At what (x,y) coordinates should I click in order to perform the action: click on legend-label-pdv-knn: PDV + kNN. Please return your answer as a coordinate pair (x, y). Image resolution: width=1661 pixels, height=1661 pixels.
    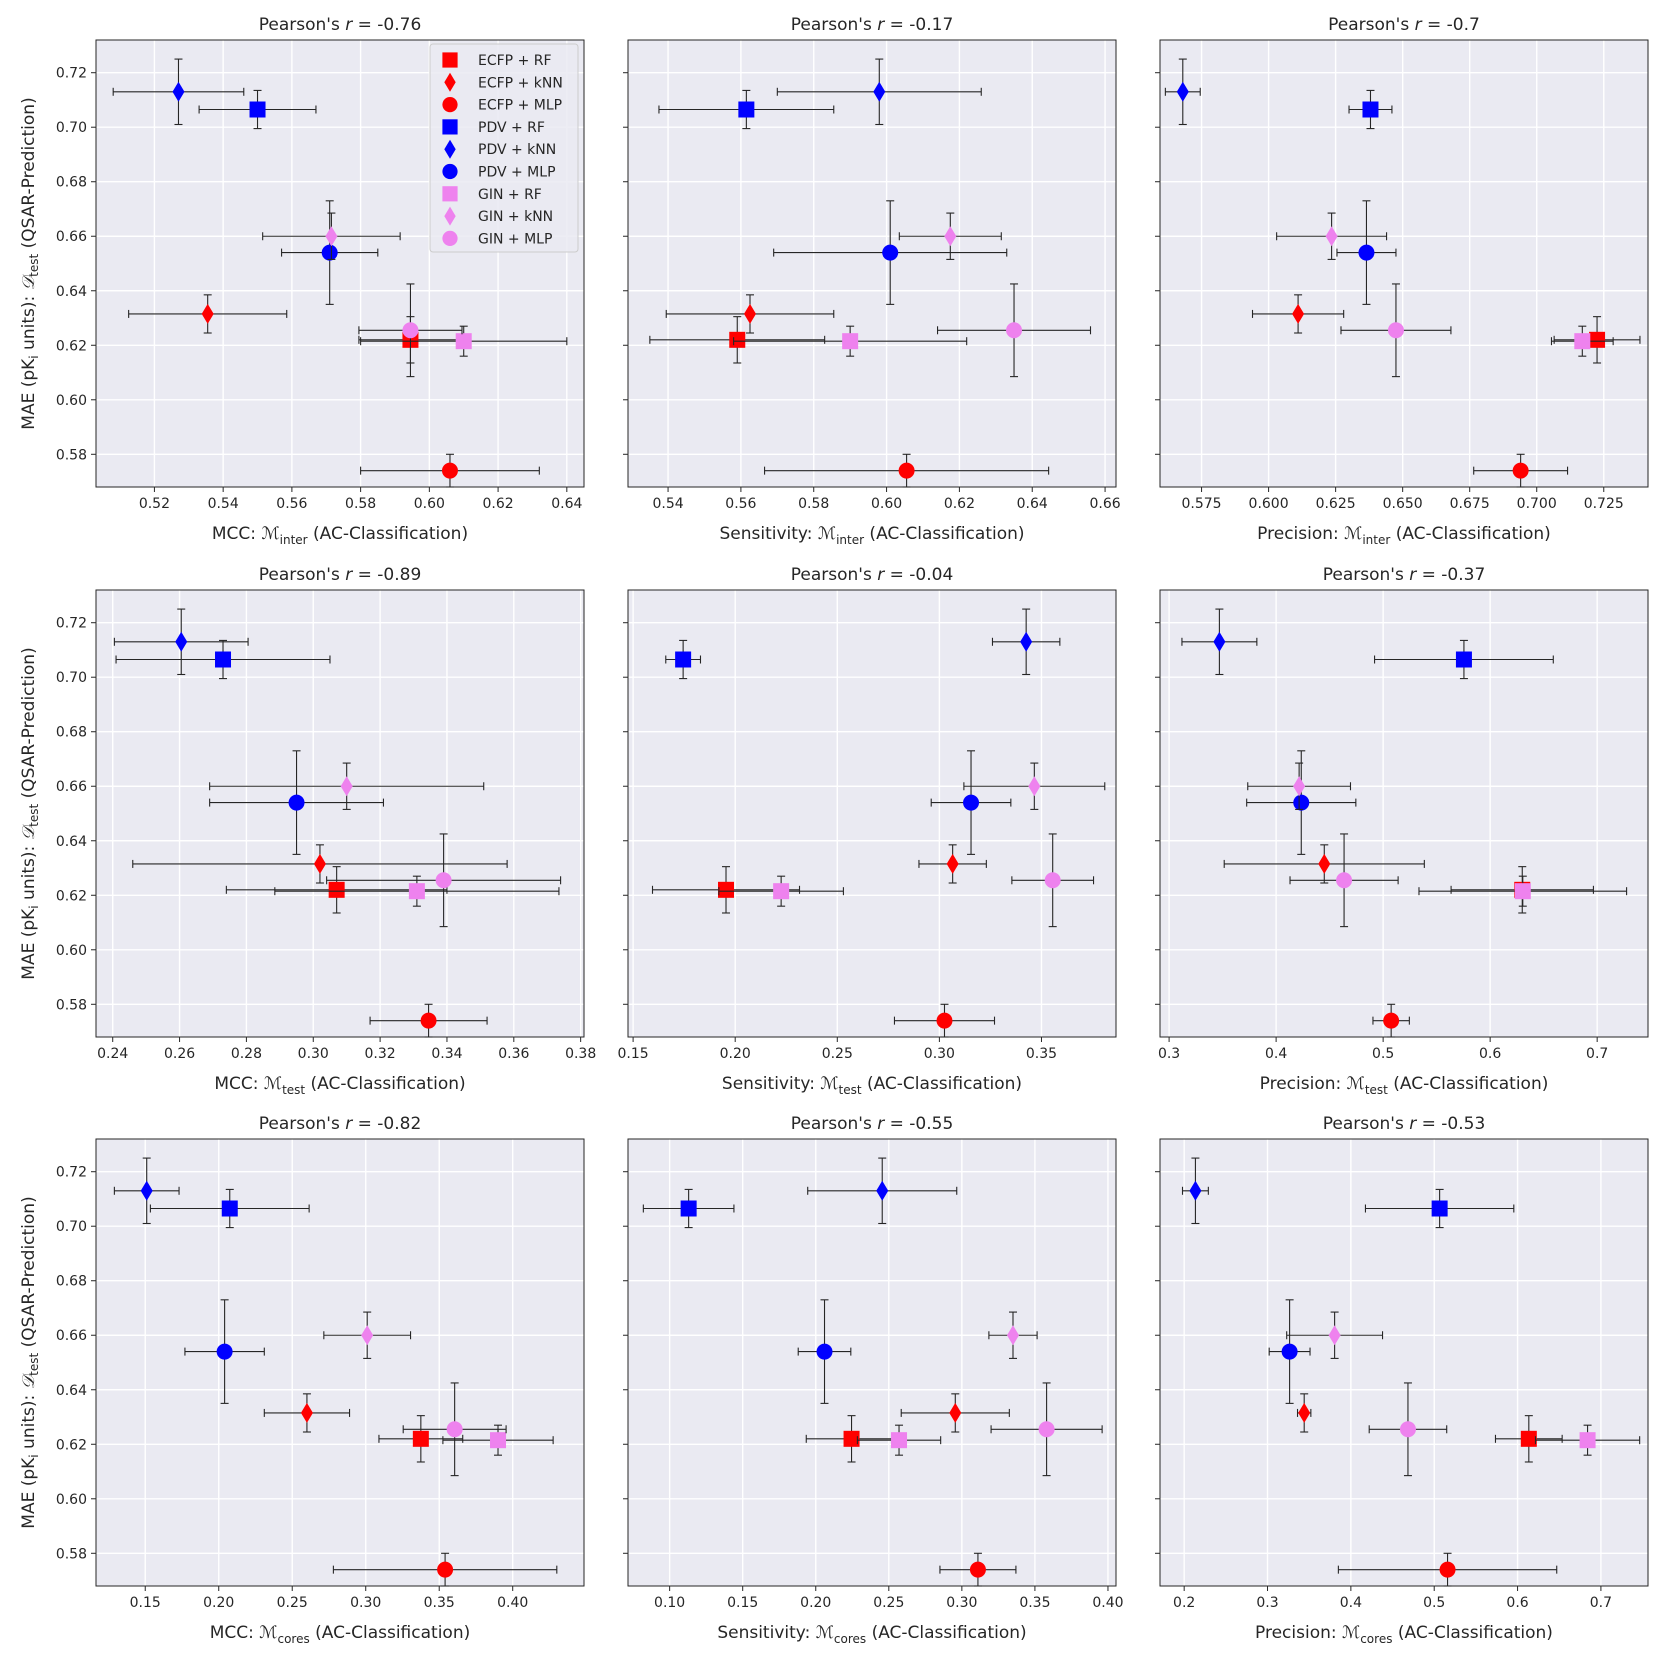
    Looking at the image, I should click on (517, 150).